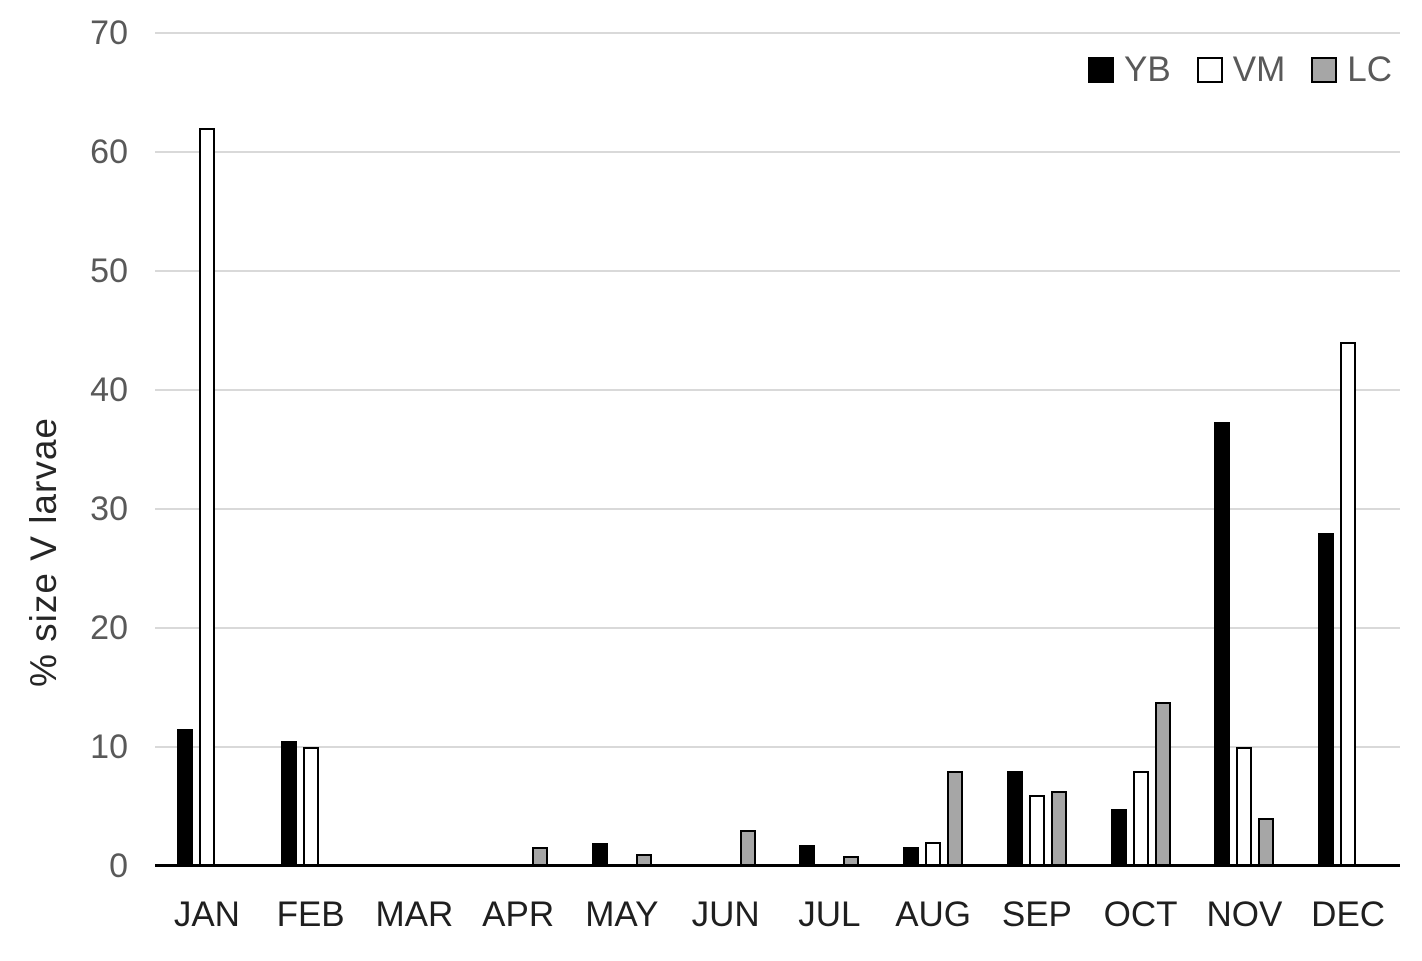  I want to click on legend: YB VM LC, so click(1240, 69).